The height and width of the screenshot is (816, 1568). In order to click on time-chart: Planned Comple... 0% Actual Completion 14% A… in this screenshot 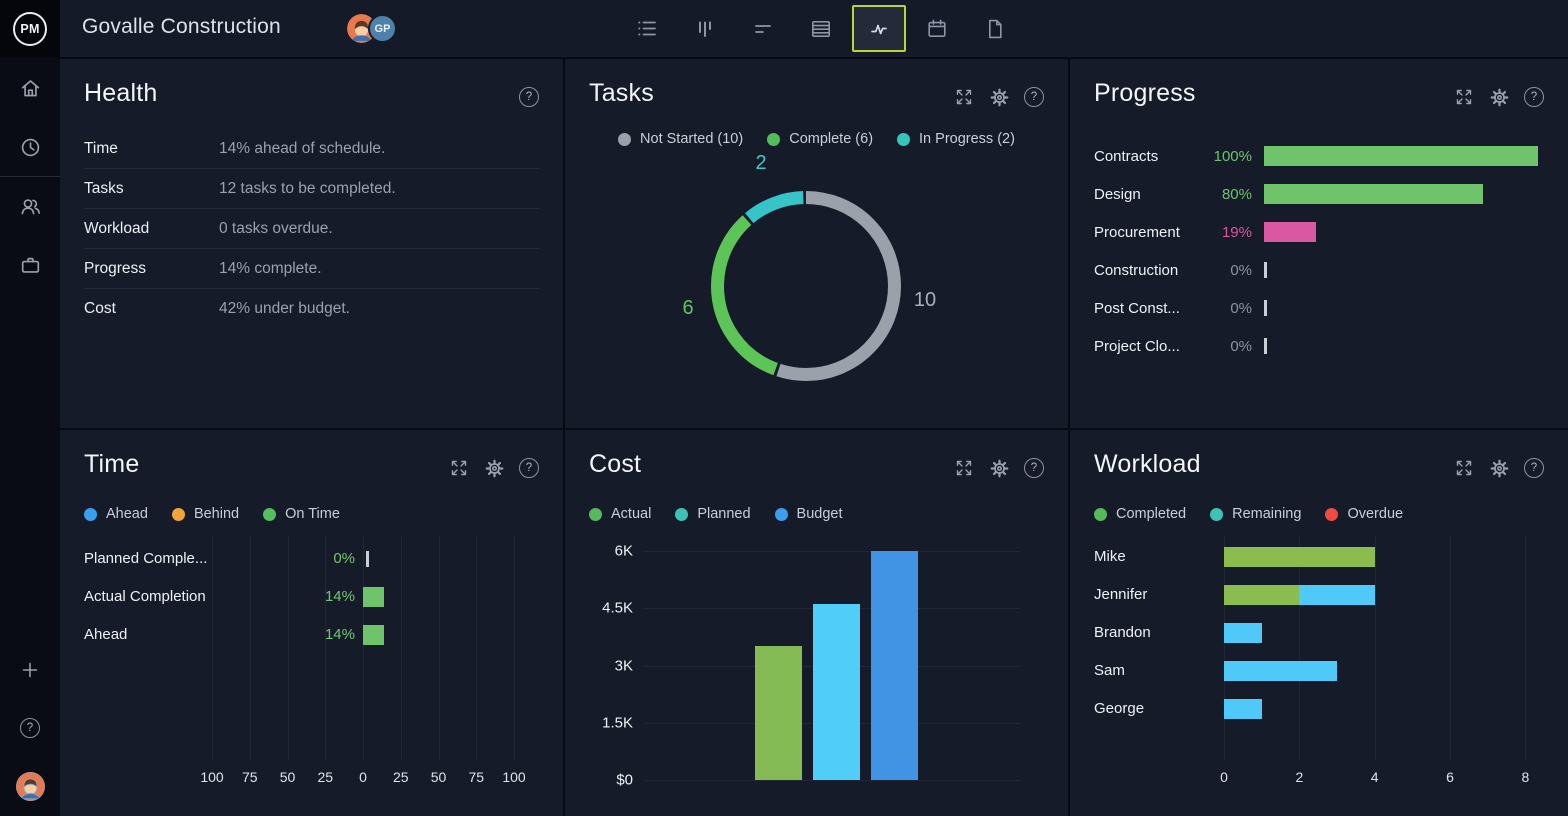, I will do `click(311, 647)`.